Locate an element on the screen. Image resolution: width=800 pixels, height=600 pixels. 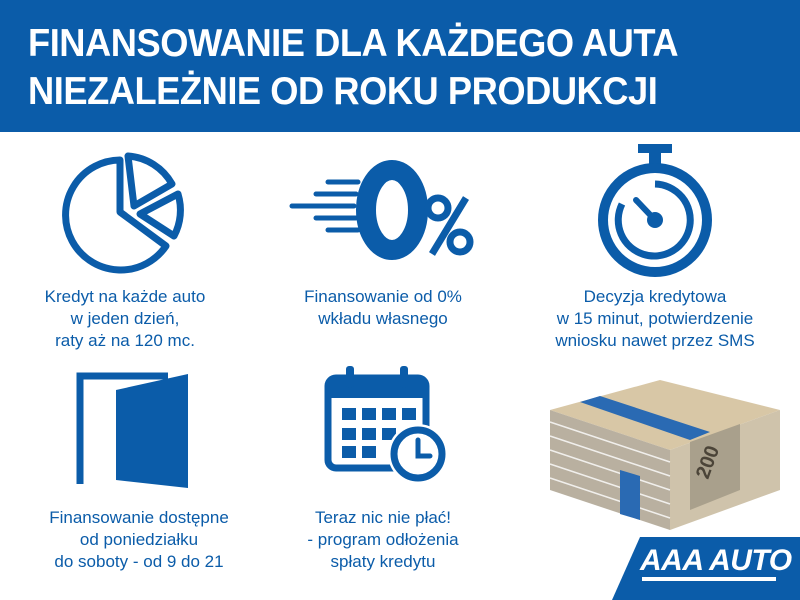
caption-line: wniosku nawet przez SMS is located at coordinates (655, 340).